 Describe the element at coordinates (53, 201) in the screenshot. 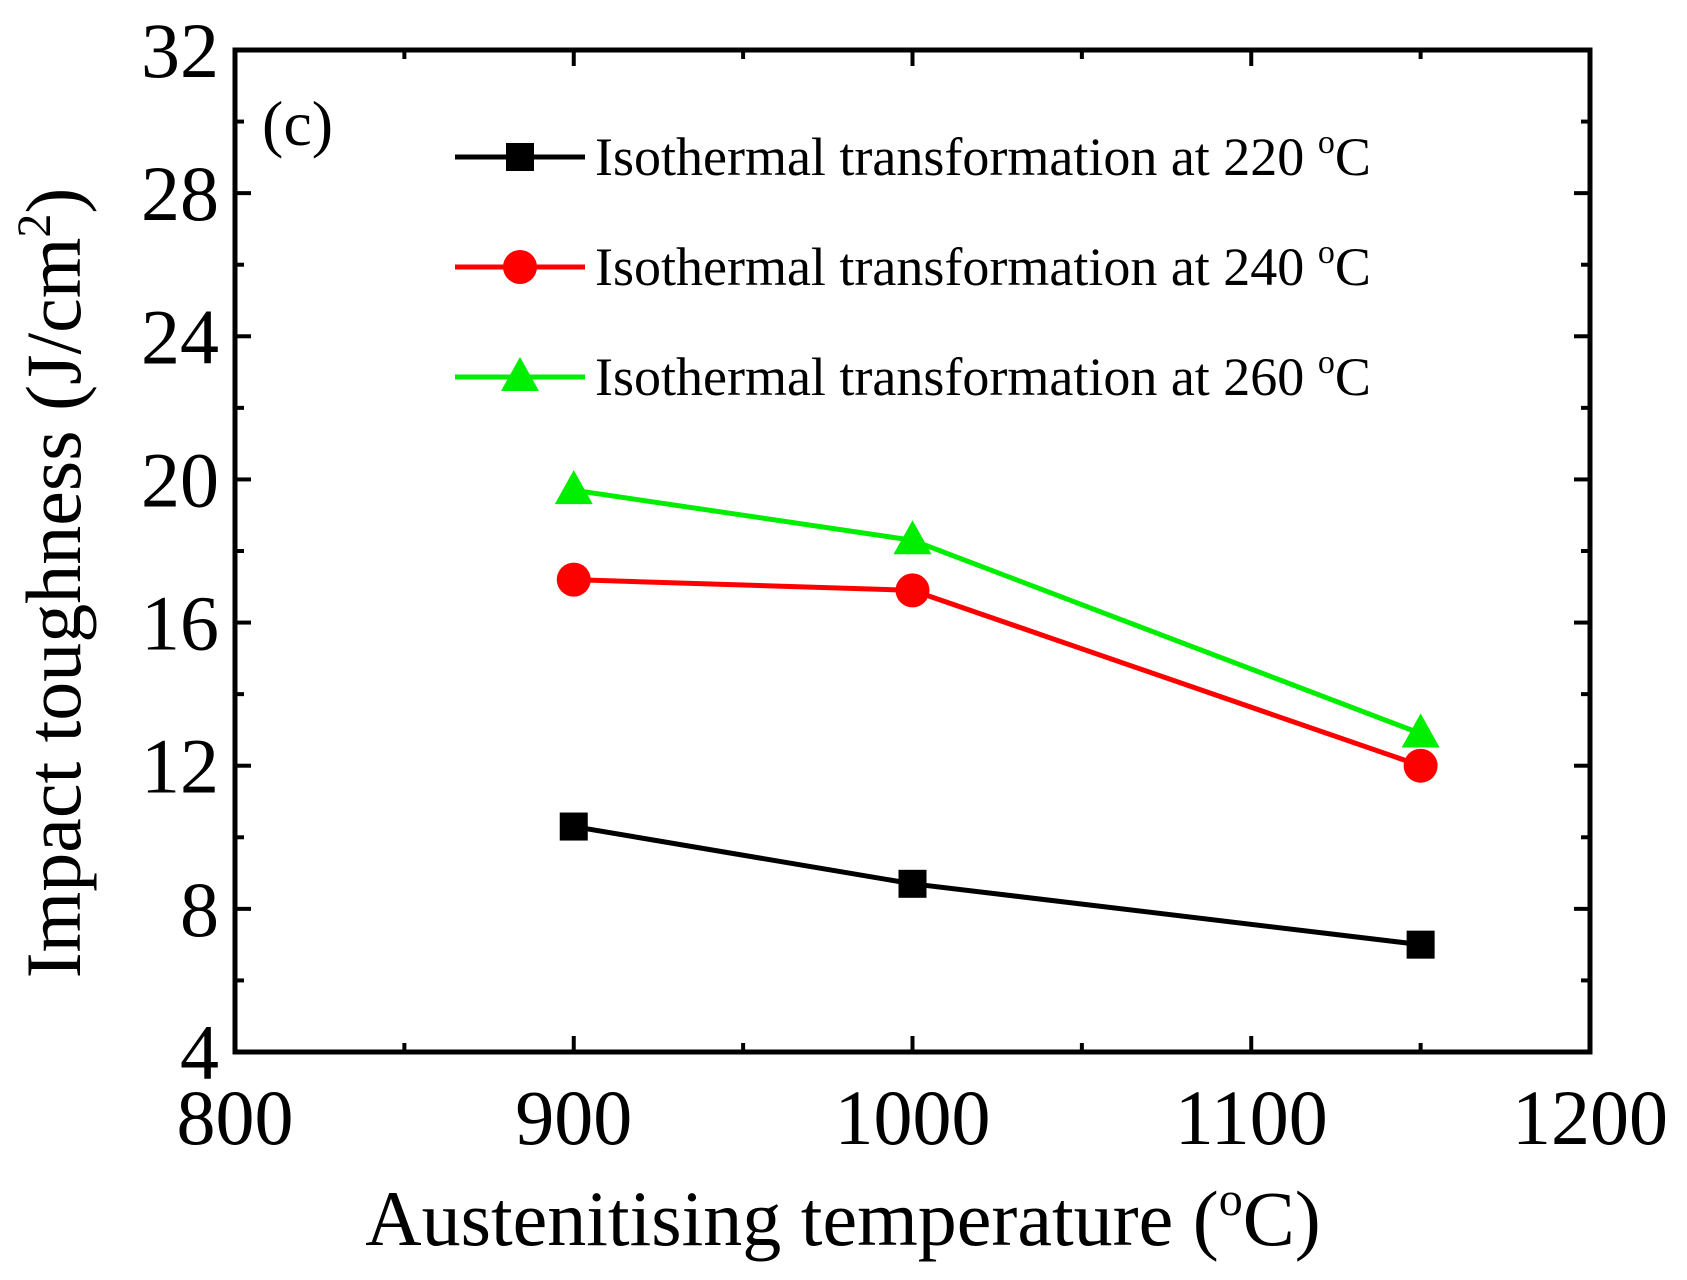

I see `y-axis-title-end: )` at that location.